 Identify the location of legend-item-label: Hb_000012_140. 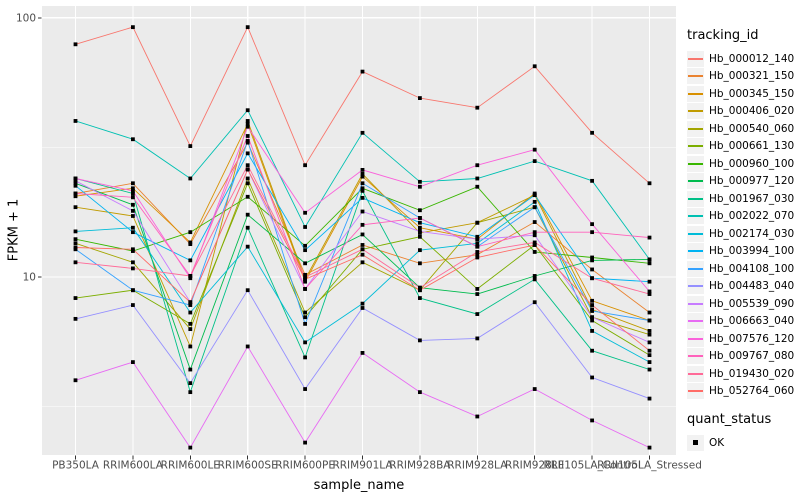
(752, 58).